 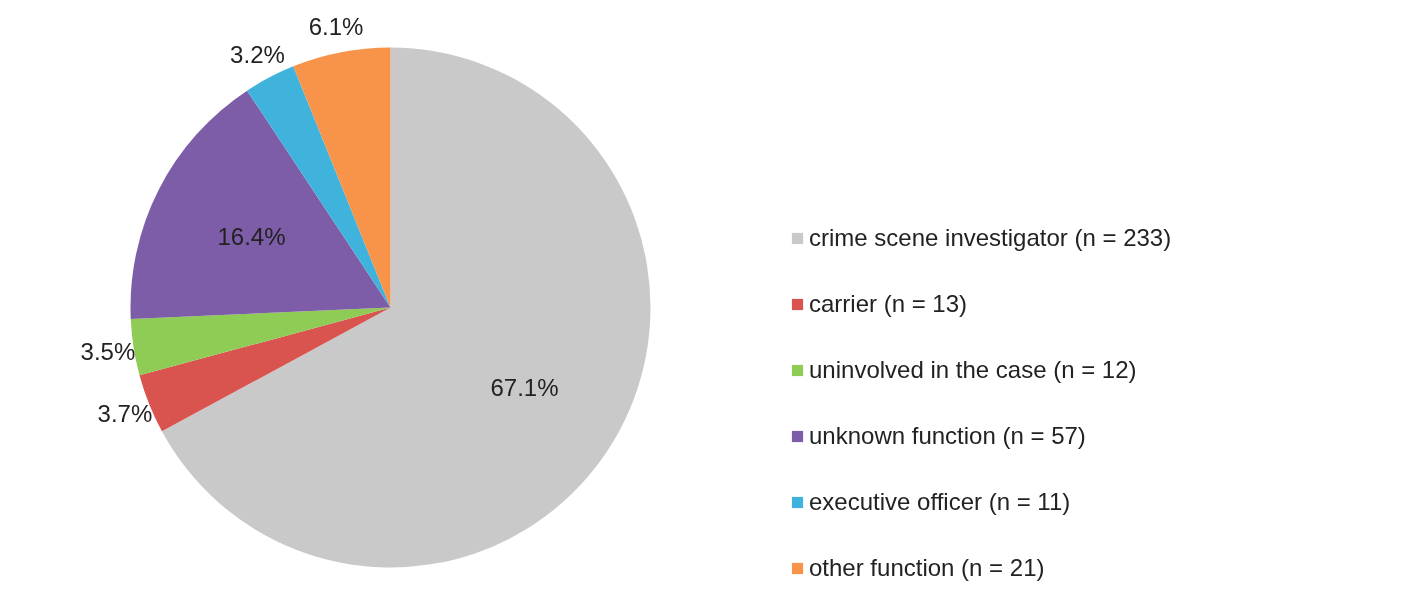 I want to click on data-label: 16.4%, so click(x=251, y=237).